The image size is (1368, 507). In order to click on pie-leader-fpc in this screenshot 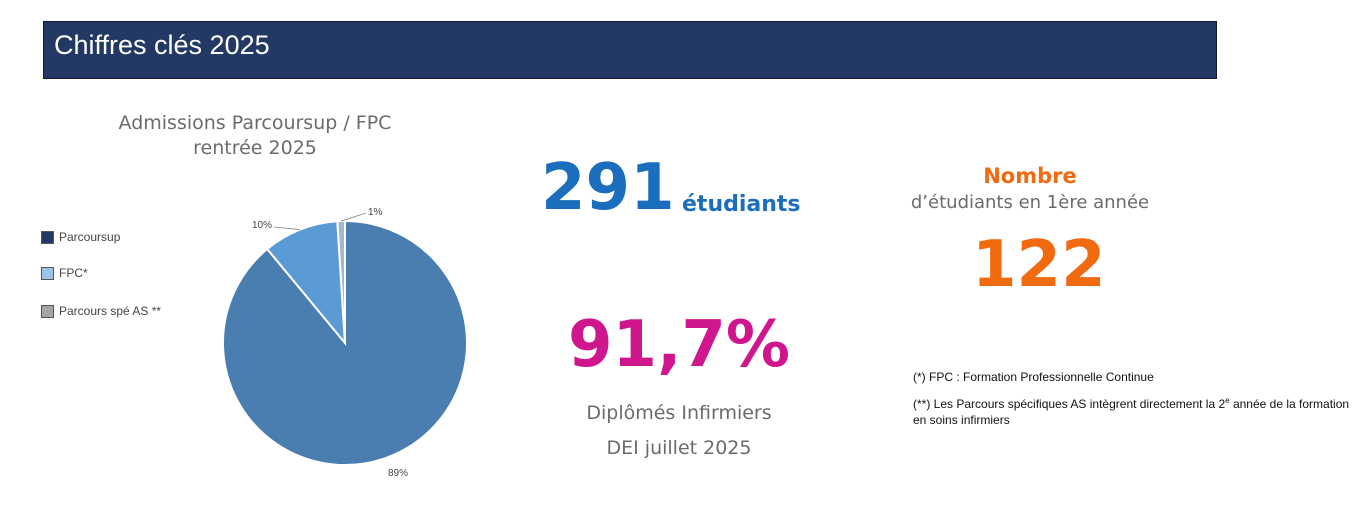, I will do `click(287, 228)`.